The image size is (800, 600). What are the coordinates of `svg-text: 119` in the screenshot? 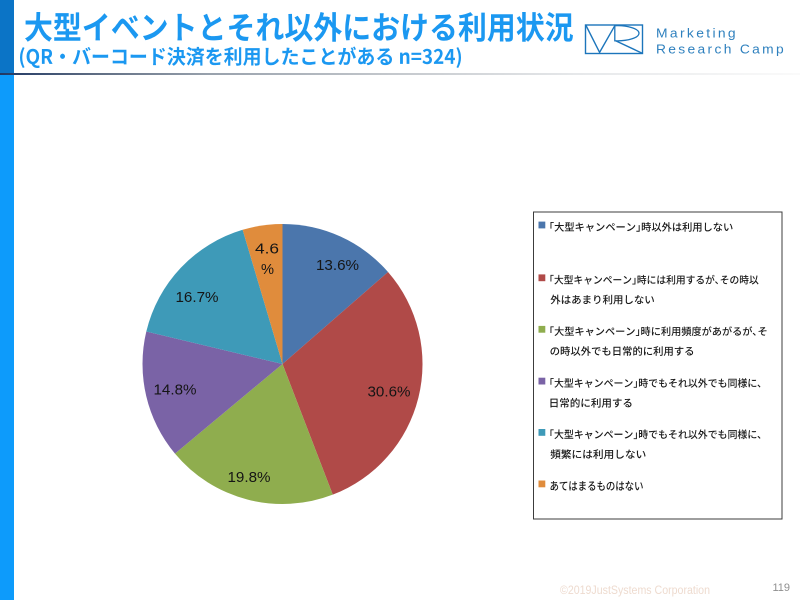 It's located at (781, 588).